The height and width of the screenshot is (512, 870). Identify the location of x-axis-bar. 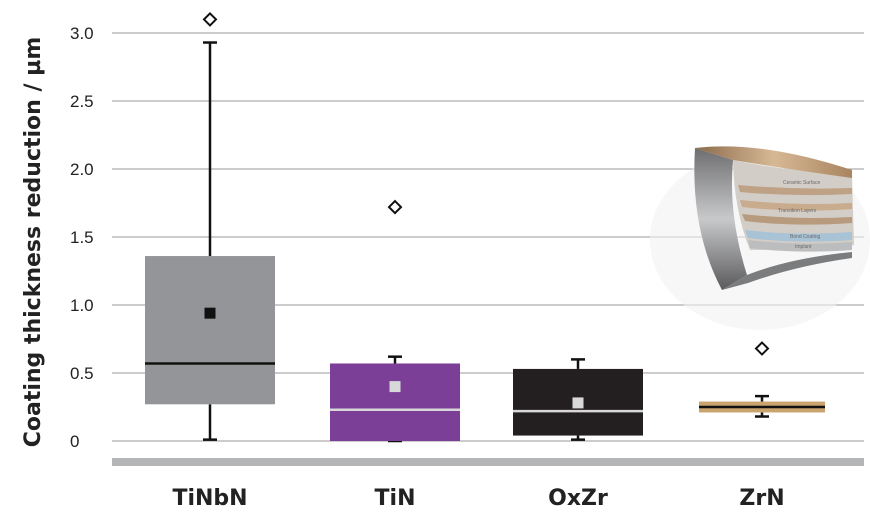
(488, 462).